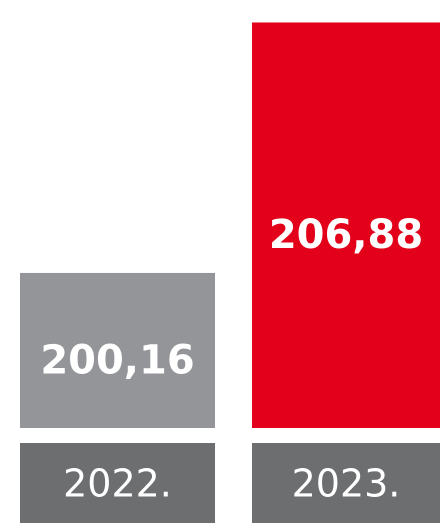 The width and height of the screenshot is (440, 523). What do you see at coordinates (346, 235) in the screenshot?
I see `value-label: 206,88` at bounding box center [346, 235].